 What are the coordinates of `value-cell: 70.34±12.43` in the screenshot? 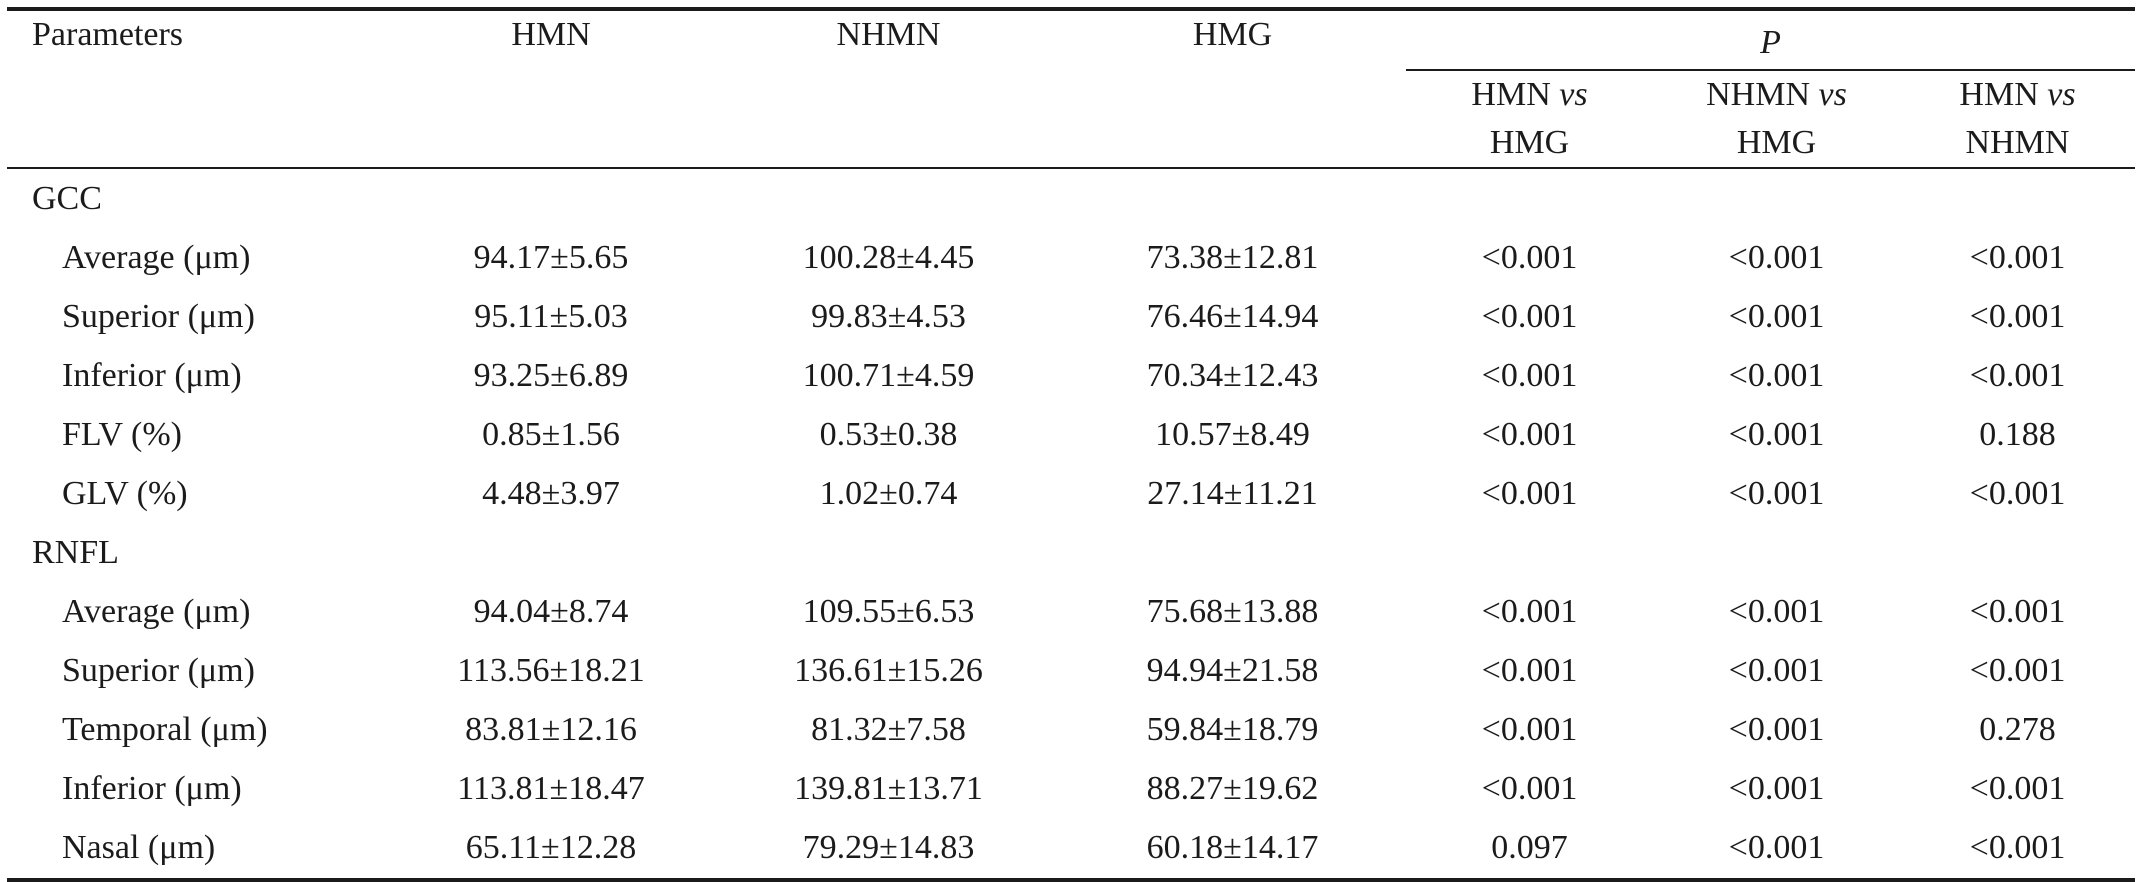 It's located at (1232, 375).